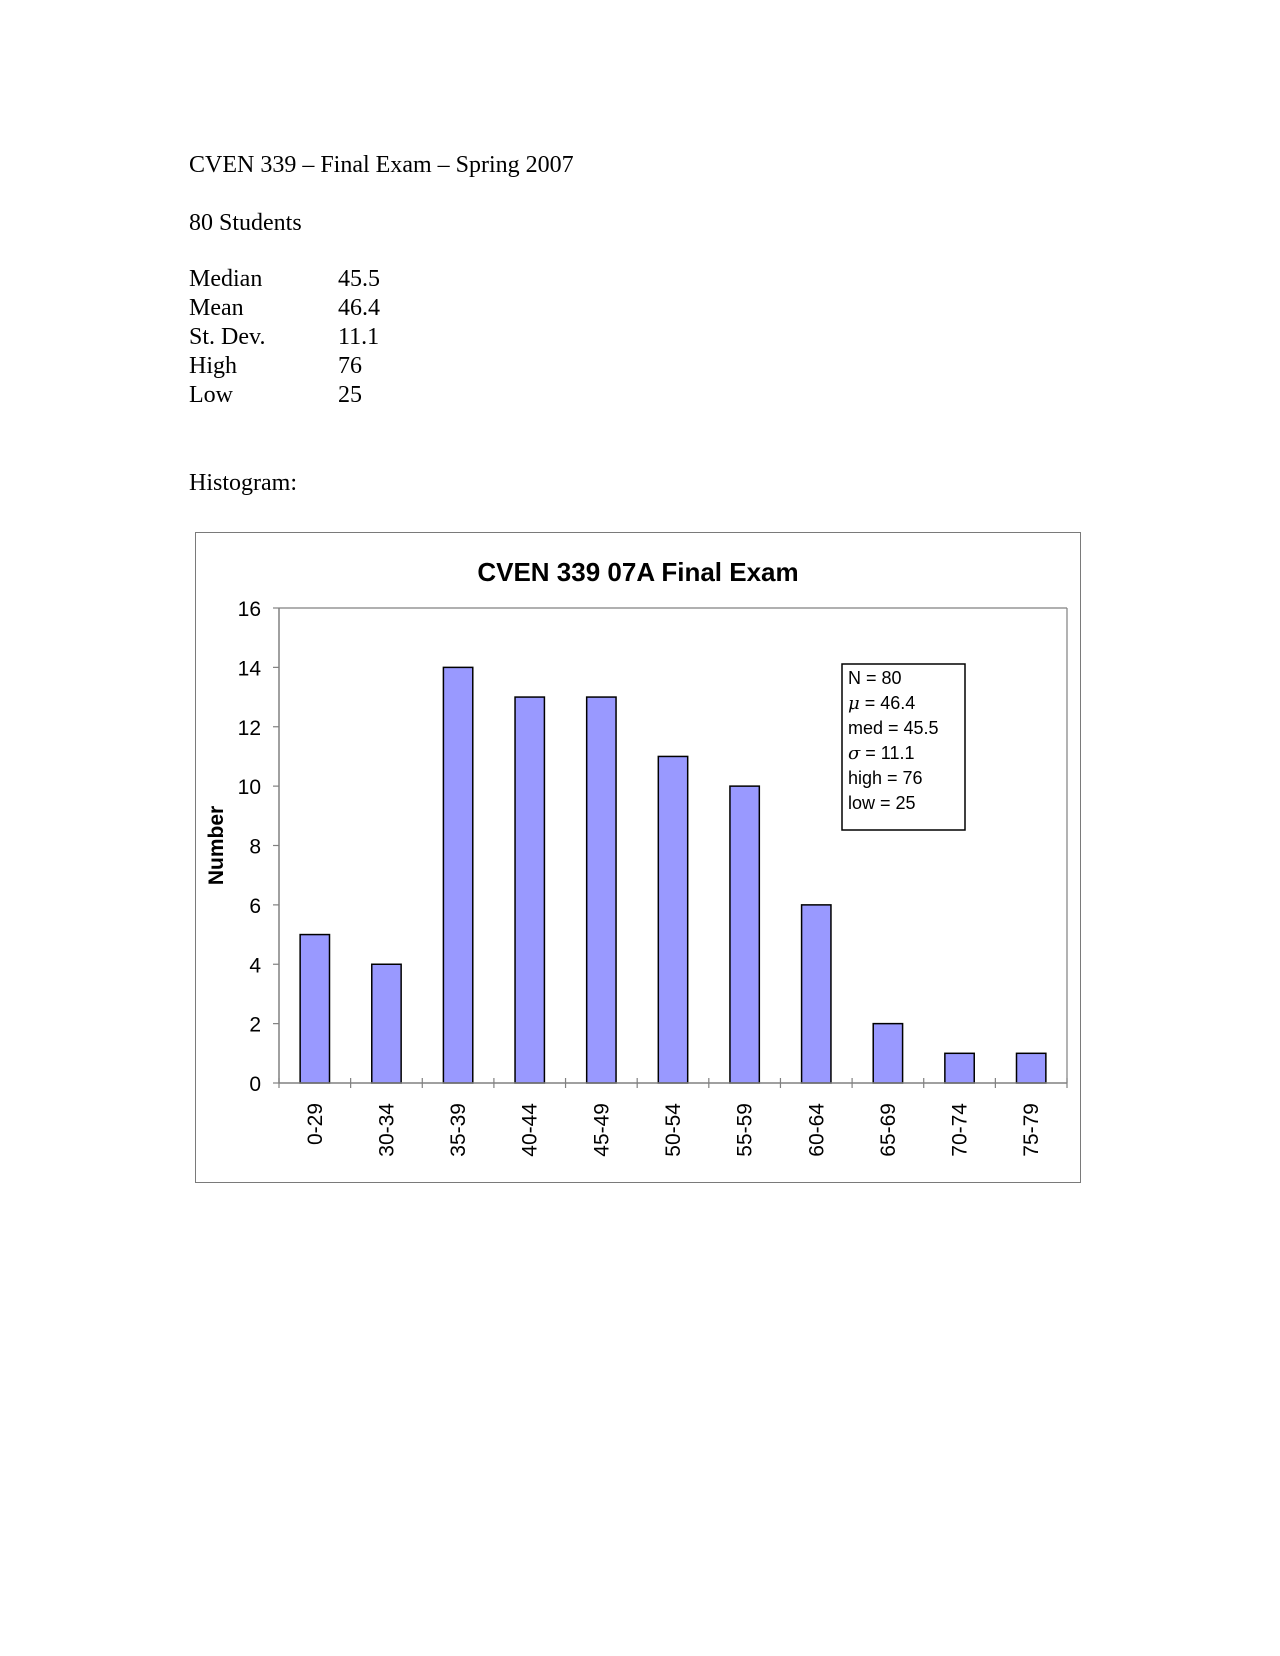 Image resolution: width=1280 pixels, height=1656 pixels. I want to click on stat-row-st-dev: St. Dev. 11.1, so click(303, 337).